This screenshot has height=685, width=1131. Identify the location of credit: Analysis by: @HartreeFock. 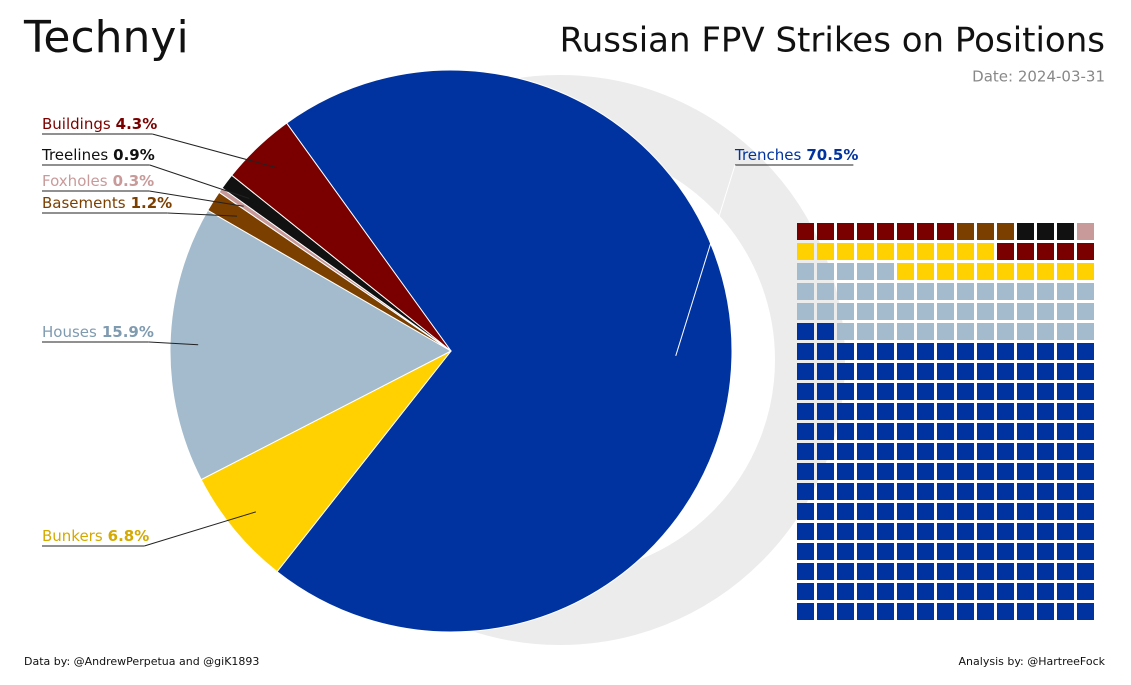
(1032, 661).